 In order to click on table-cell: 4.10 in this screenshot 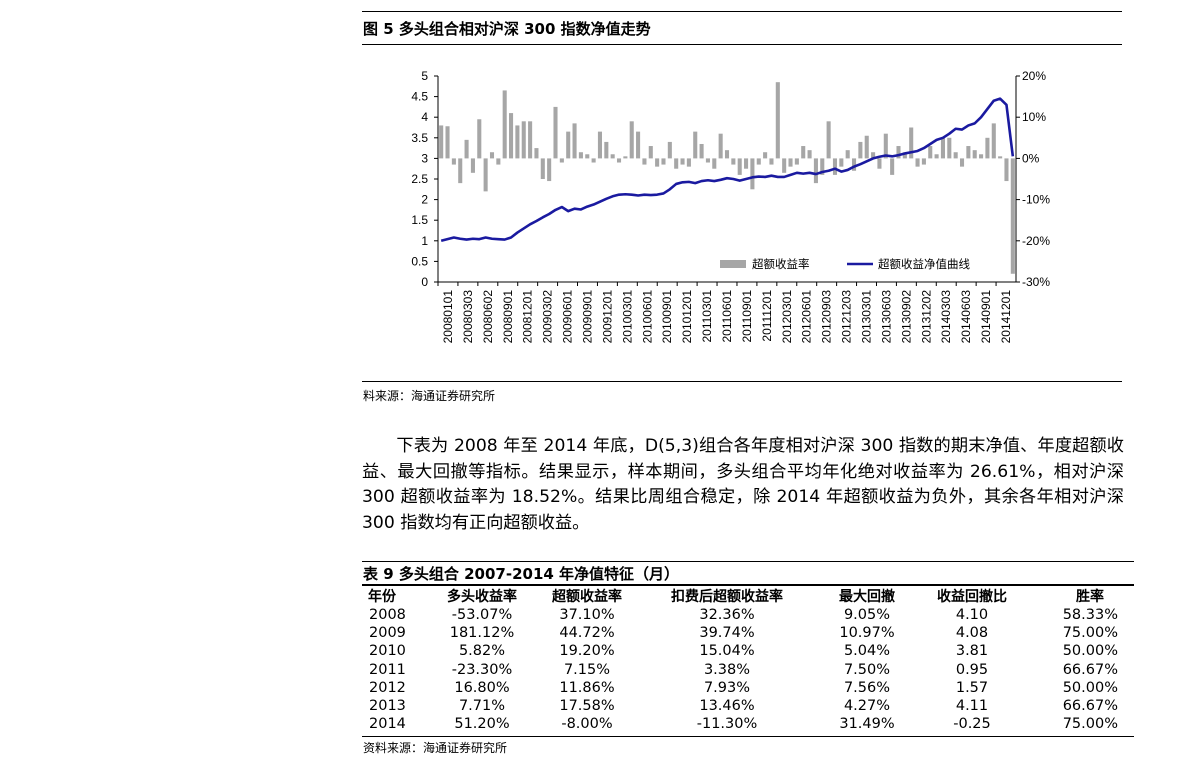, I will do `click(972, 615)`.